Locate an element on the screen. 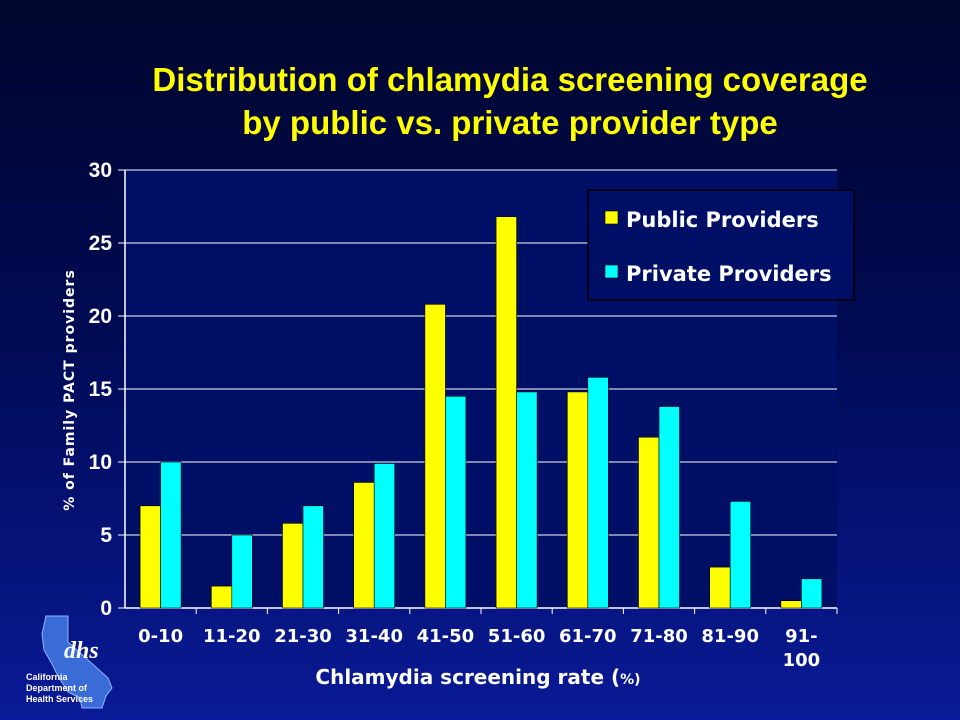  department-name: California Department of Health Services is located at coordinates (71, 688).